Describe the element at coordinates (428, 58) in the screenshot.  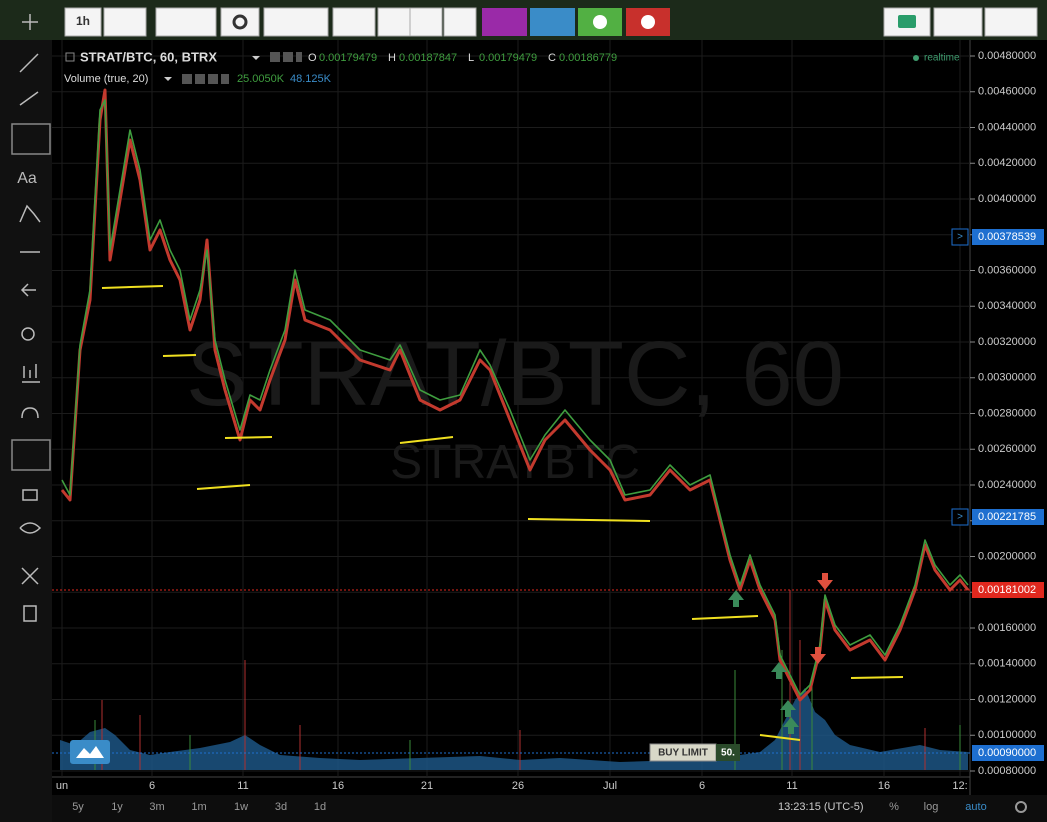
I see `ohlc-value: 0.00187847` at that location.